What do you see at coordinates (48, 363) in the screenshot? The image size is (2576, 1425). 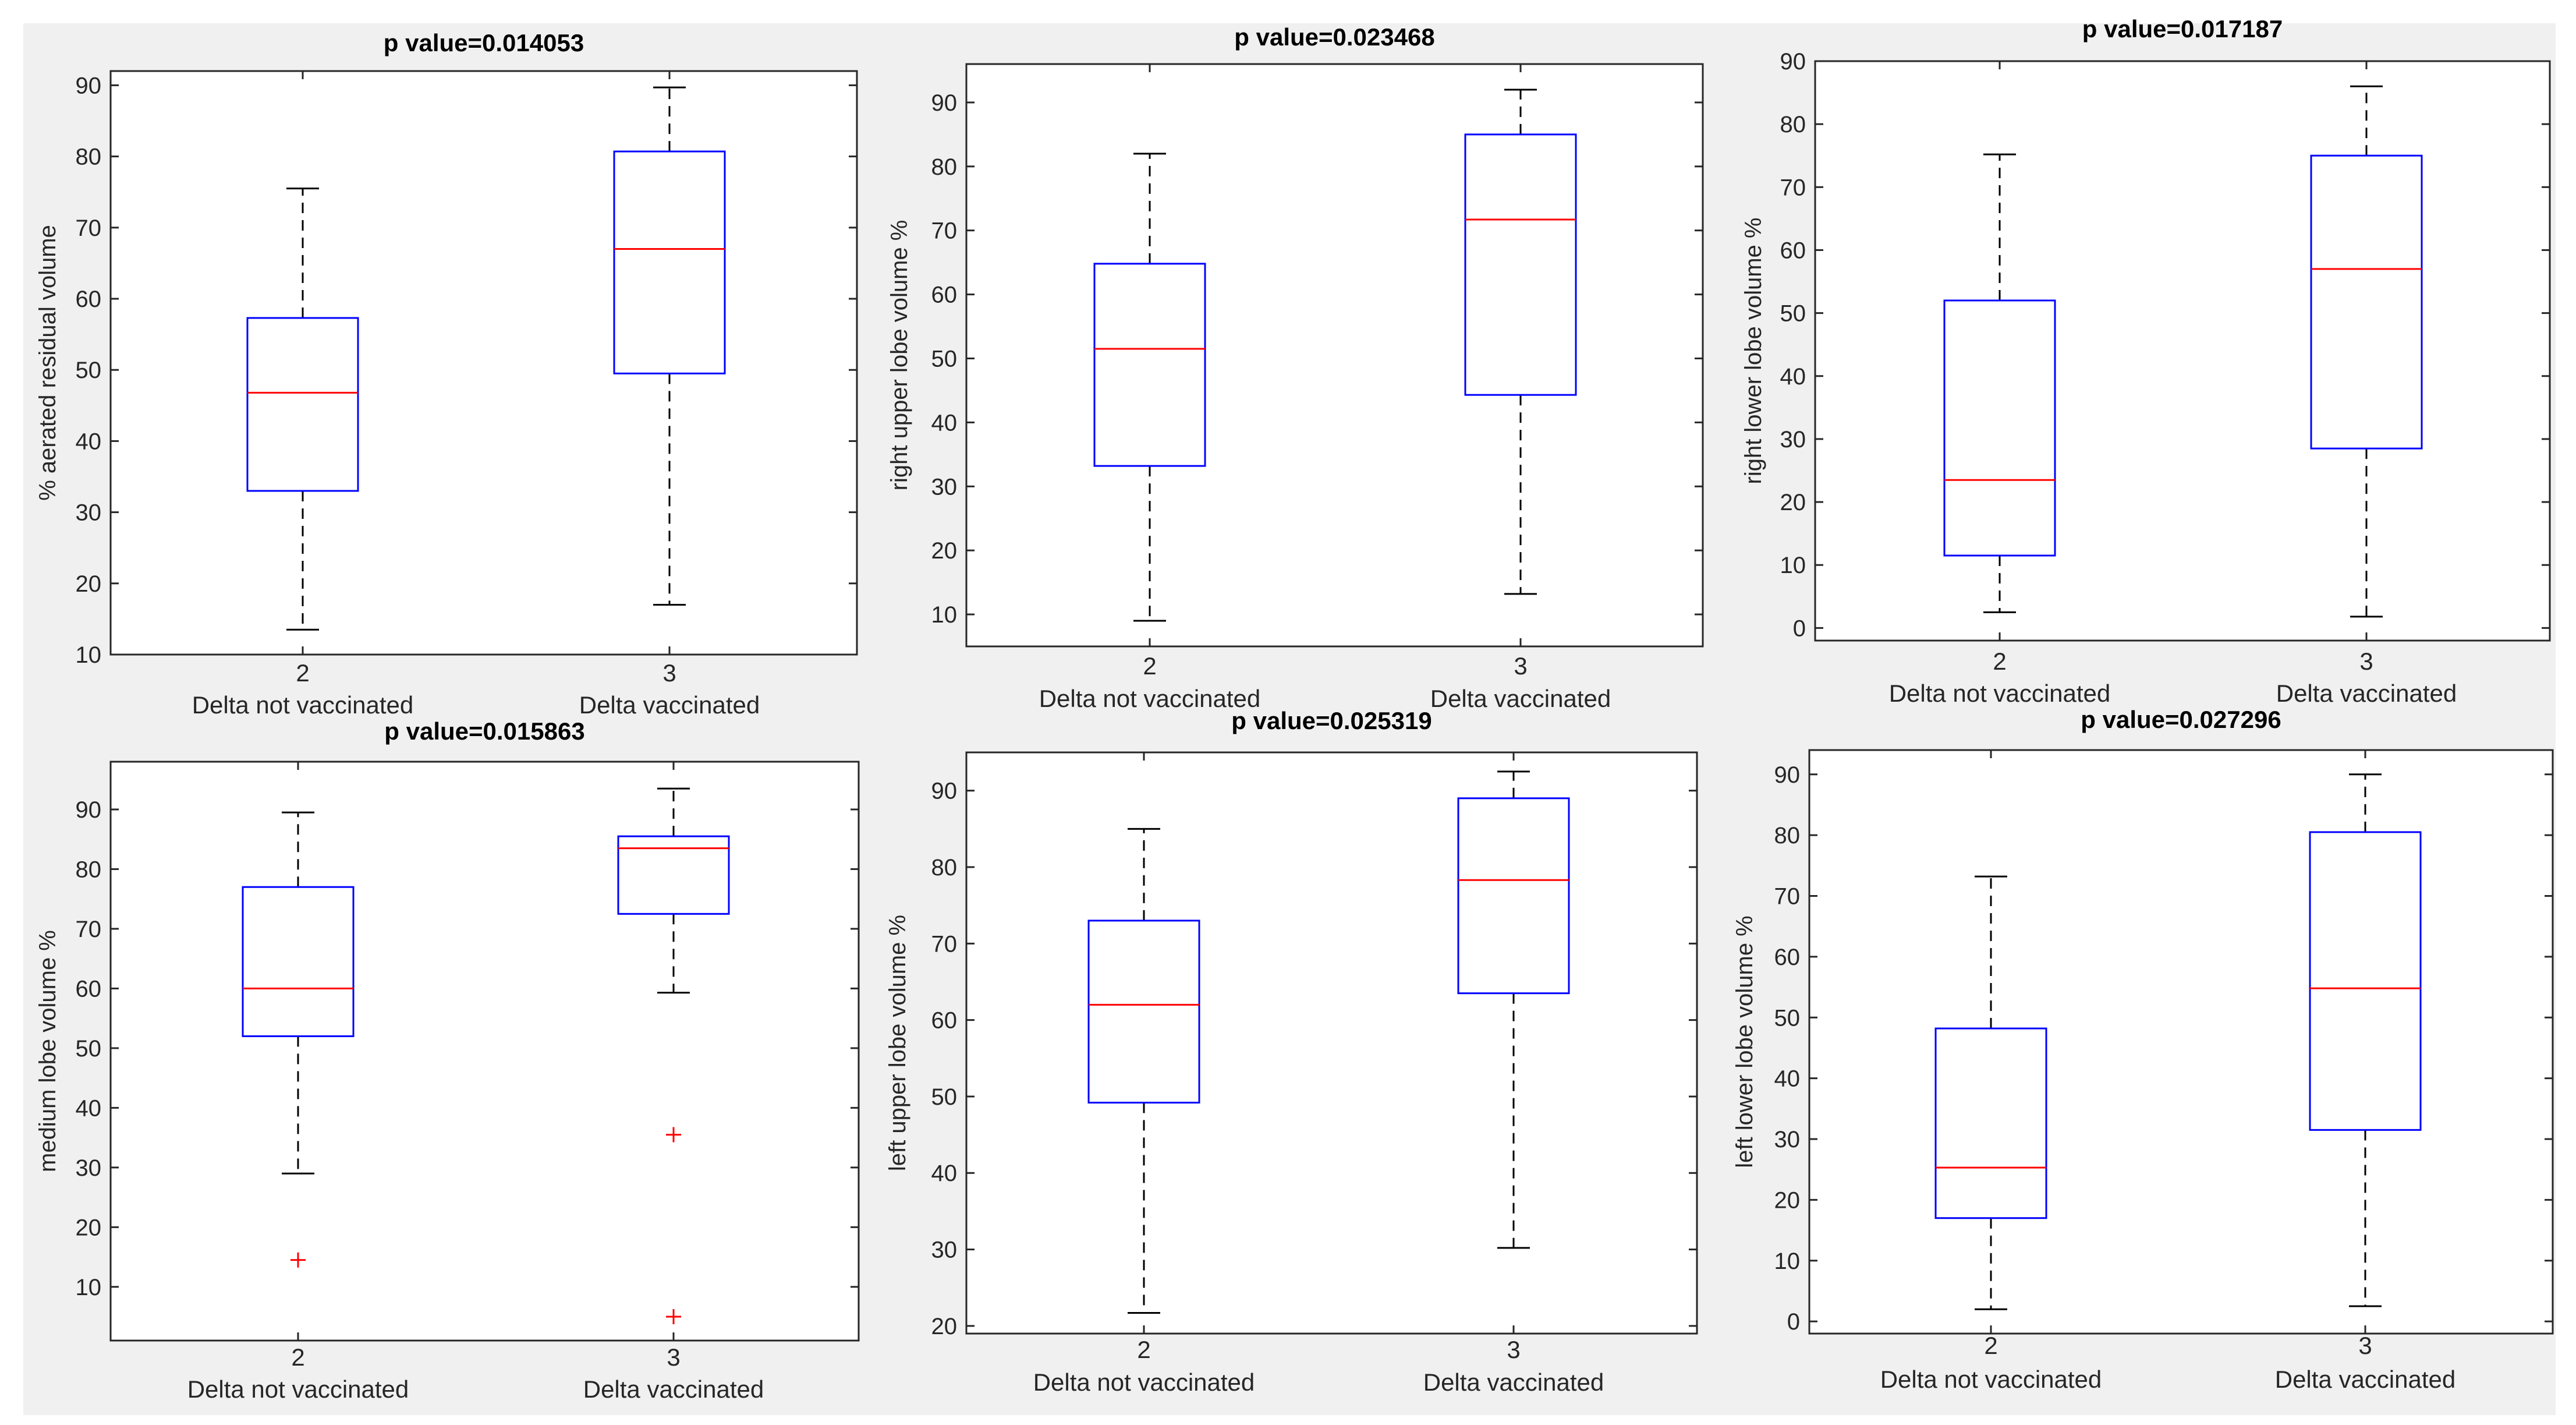 I see `y-axis-label: % aerated residual volume` at bounding box center [48, 363].